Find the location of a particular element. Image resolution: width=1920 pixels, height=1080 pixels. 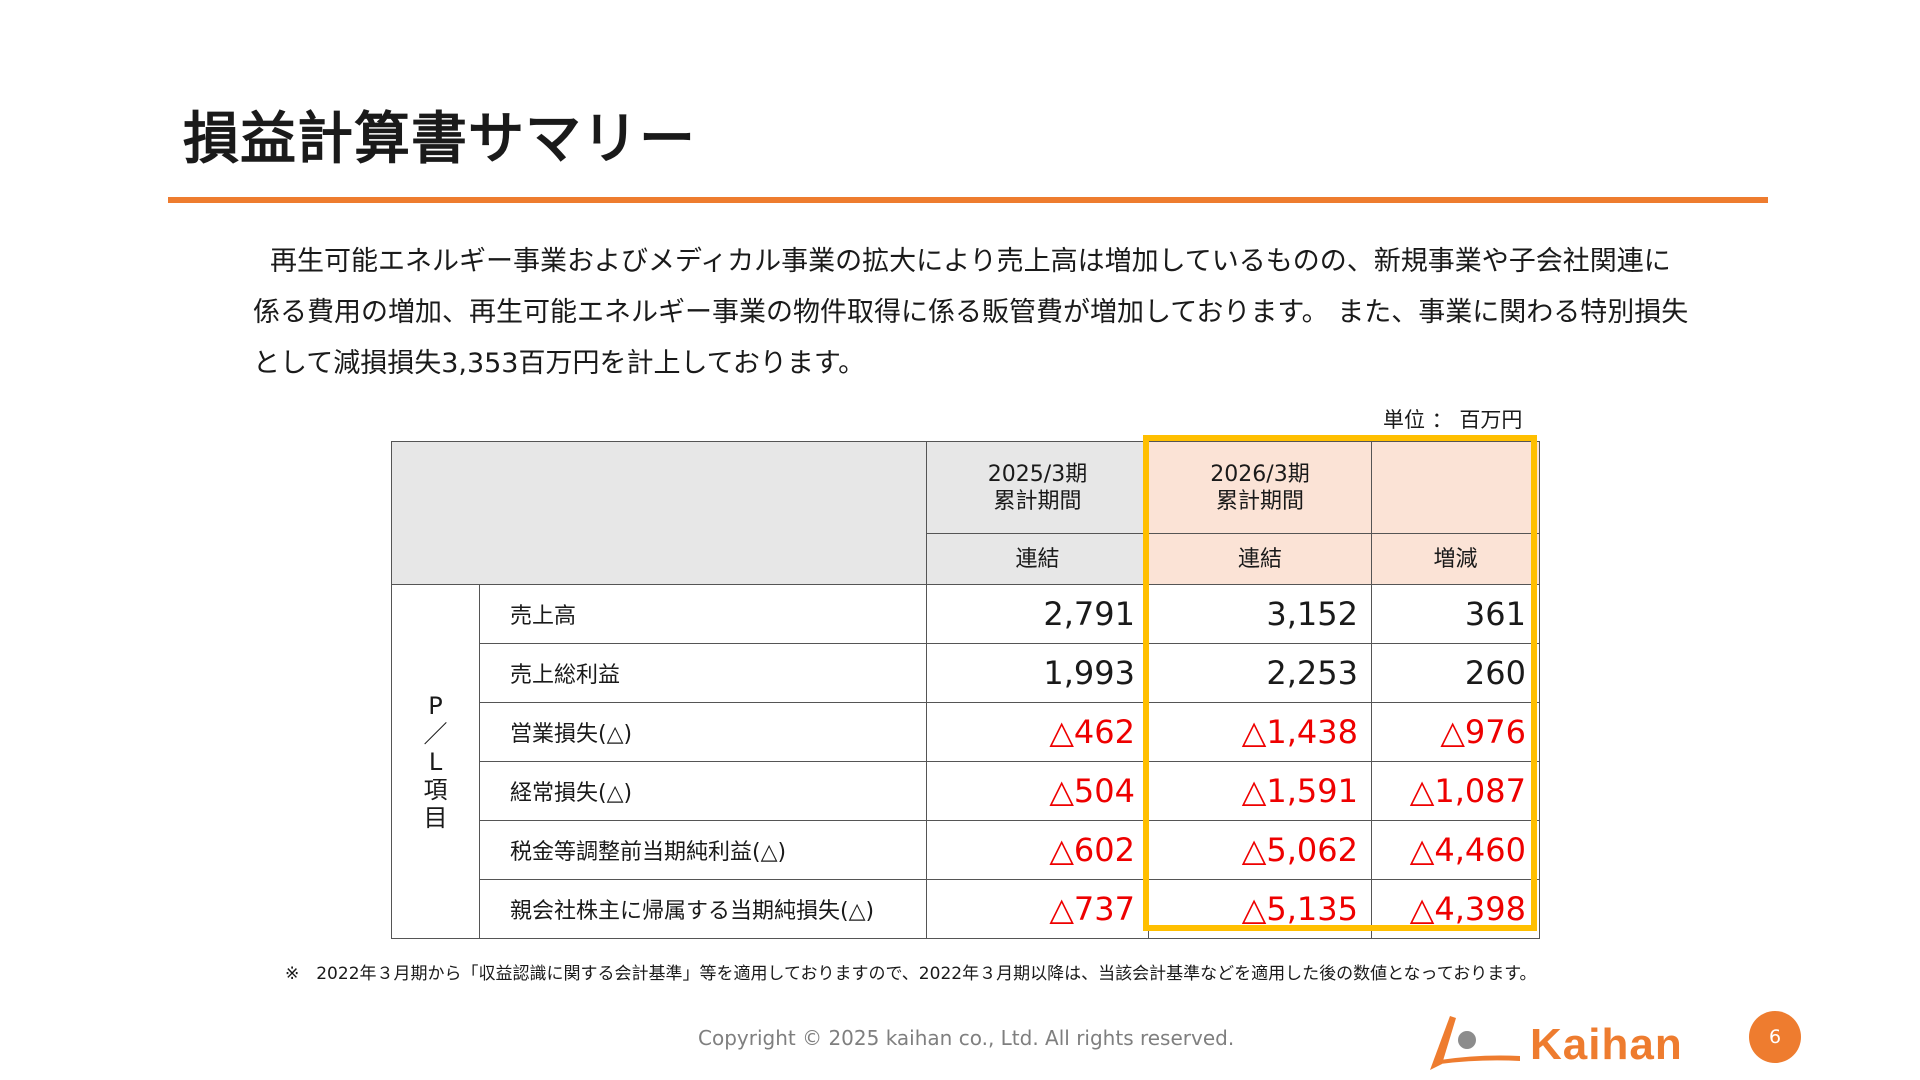

side-label-char: P is located at coordinates (435, 705).